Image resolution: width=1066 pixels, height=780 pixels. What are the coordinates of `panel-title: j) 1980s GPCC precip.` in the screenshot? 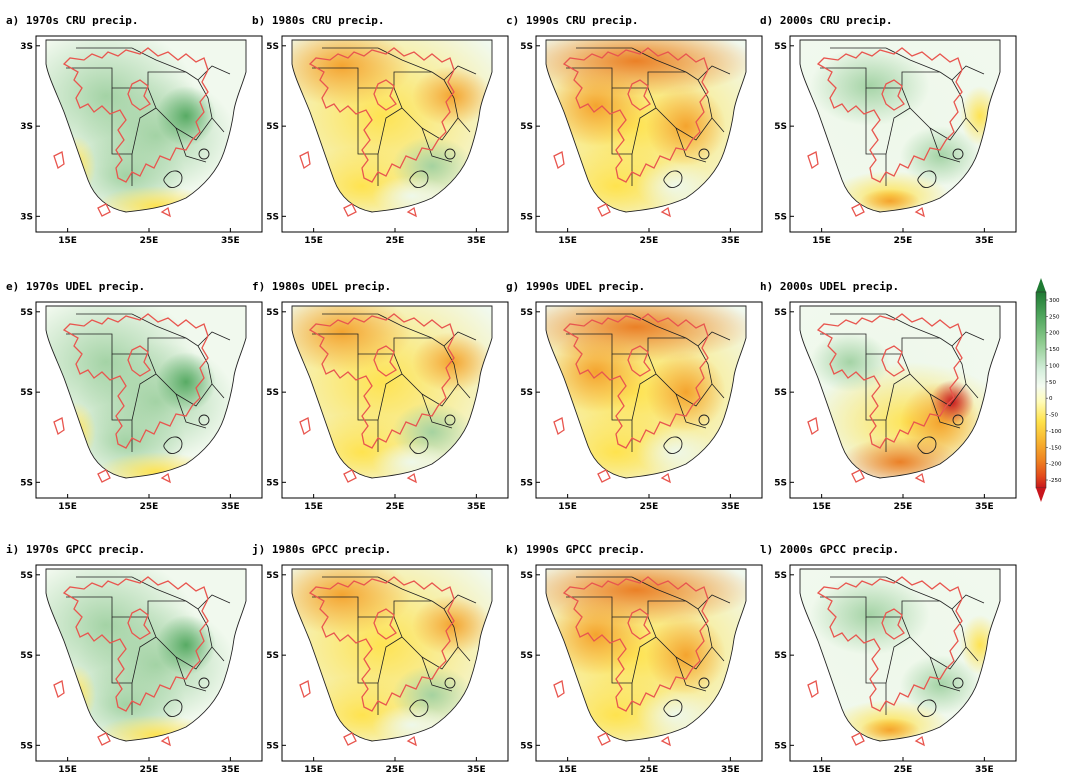 It's located at (321, 549).